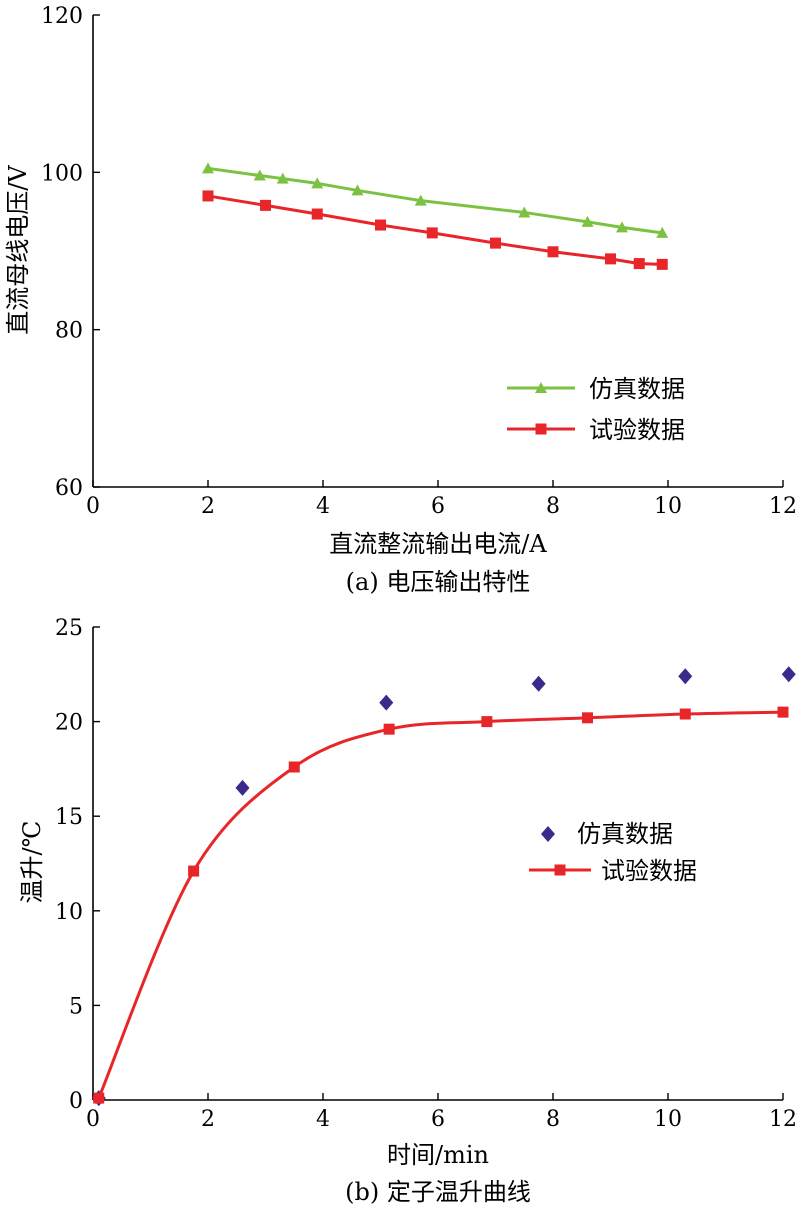  I want to click on y-tick-label: 25, so click(69, 628).